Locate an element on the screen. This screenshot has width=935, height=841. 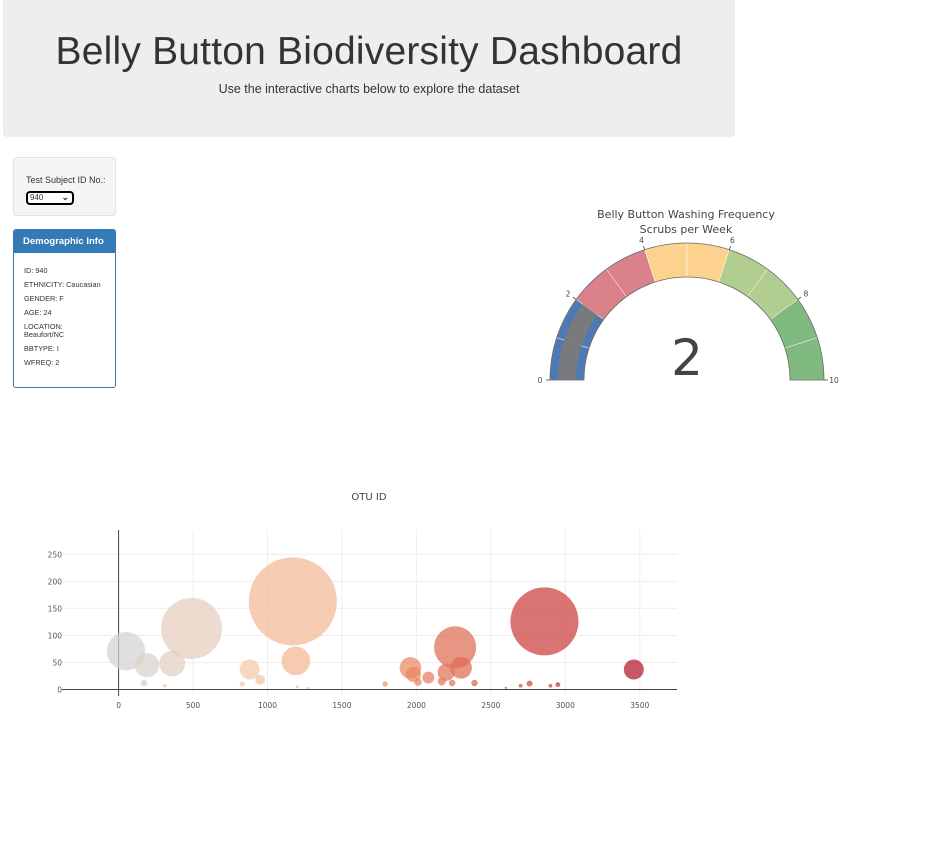
demo-wfreq: WFREQ: 2 is located at coordinates (42, 362).